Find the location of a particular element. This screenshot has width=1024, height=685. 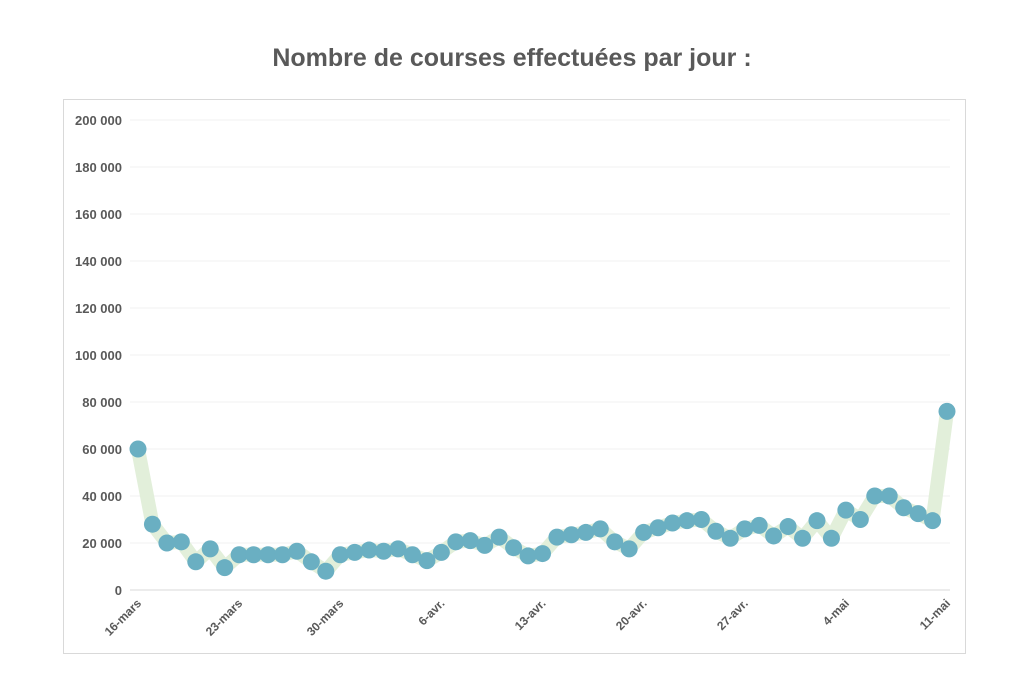

x-tick-label: 27-avr. is located at coordinates (732, 614).